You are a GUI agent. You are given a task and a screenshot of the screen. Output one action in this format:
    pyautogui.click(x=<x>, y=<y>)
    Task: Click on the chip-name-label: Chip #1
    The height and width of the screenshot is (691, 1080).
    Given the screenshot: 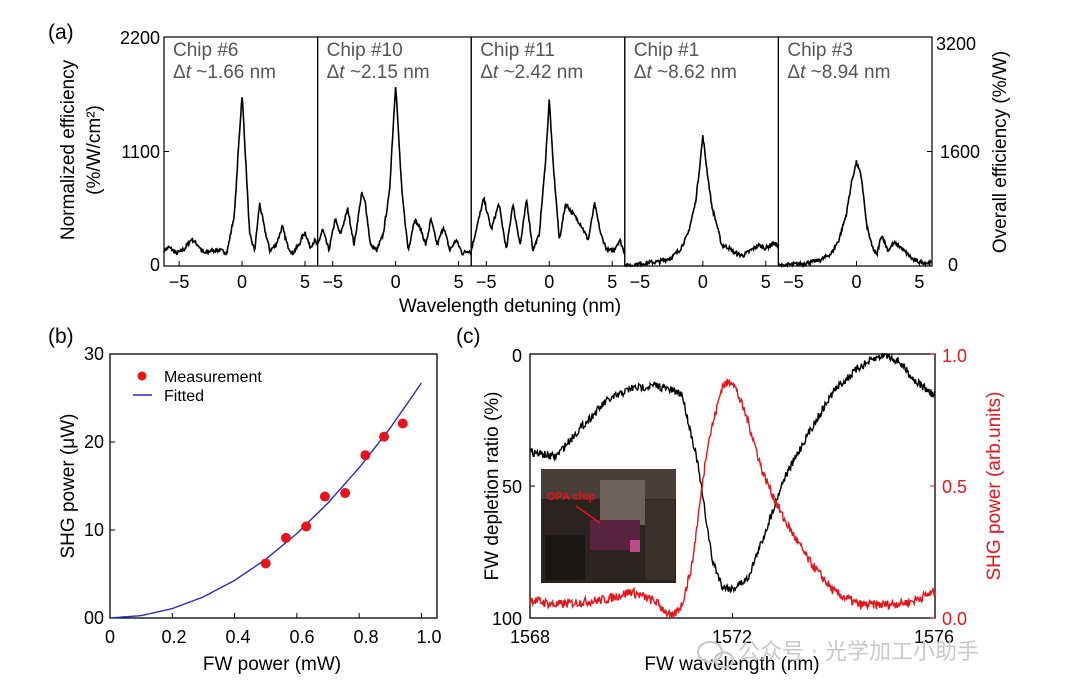 What is the action you would take?
    pyautogui.click(x=667, y=50)
    